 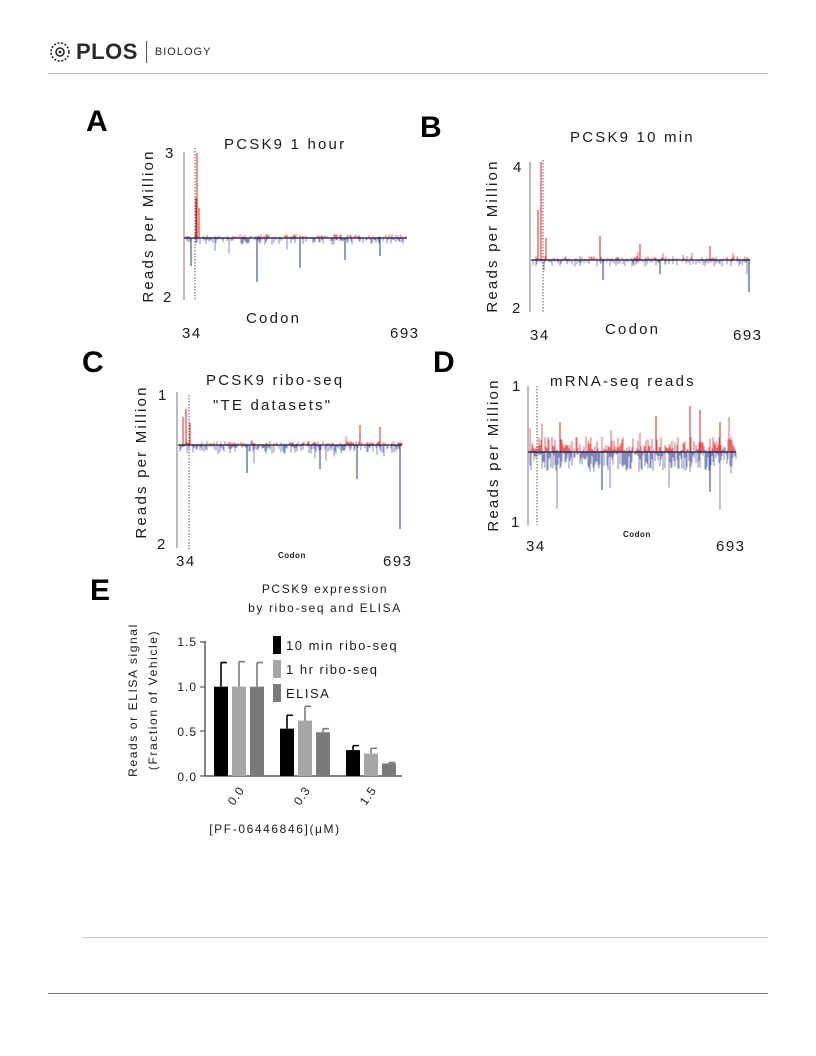 I want to click on bar-1-hr-ribo-seq-0.3, so click(x=305, y=748).